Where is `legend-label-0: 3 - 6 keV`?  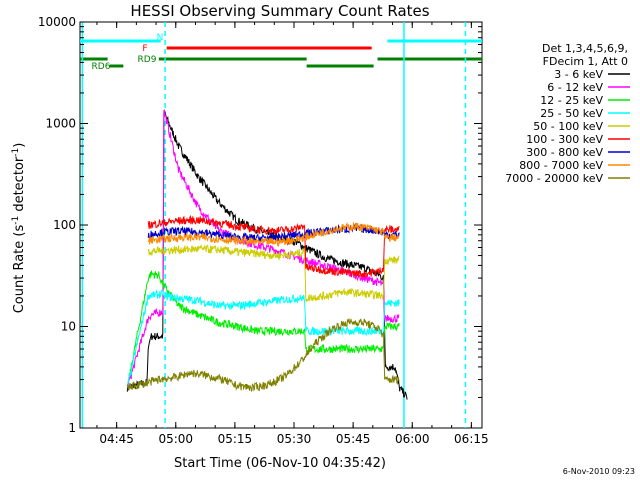 legend-label-0: 3 - 6 keV is located at coordinates (578, 74).